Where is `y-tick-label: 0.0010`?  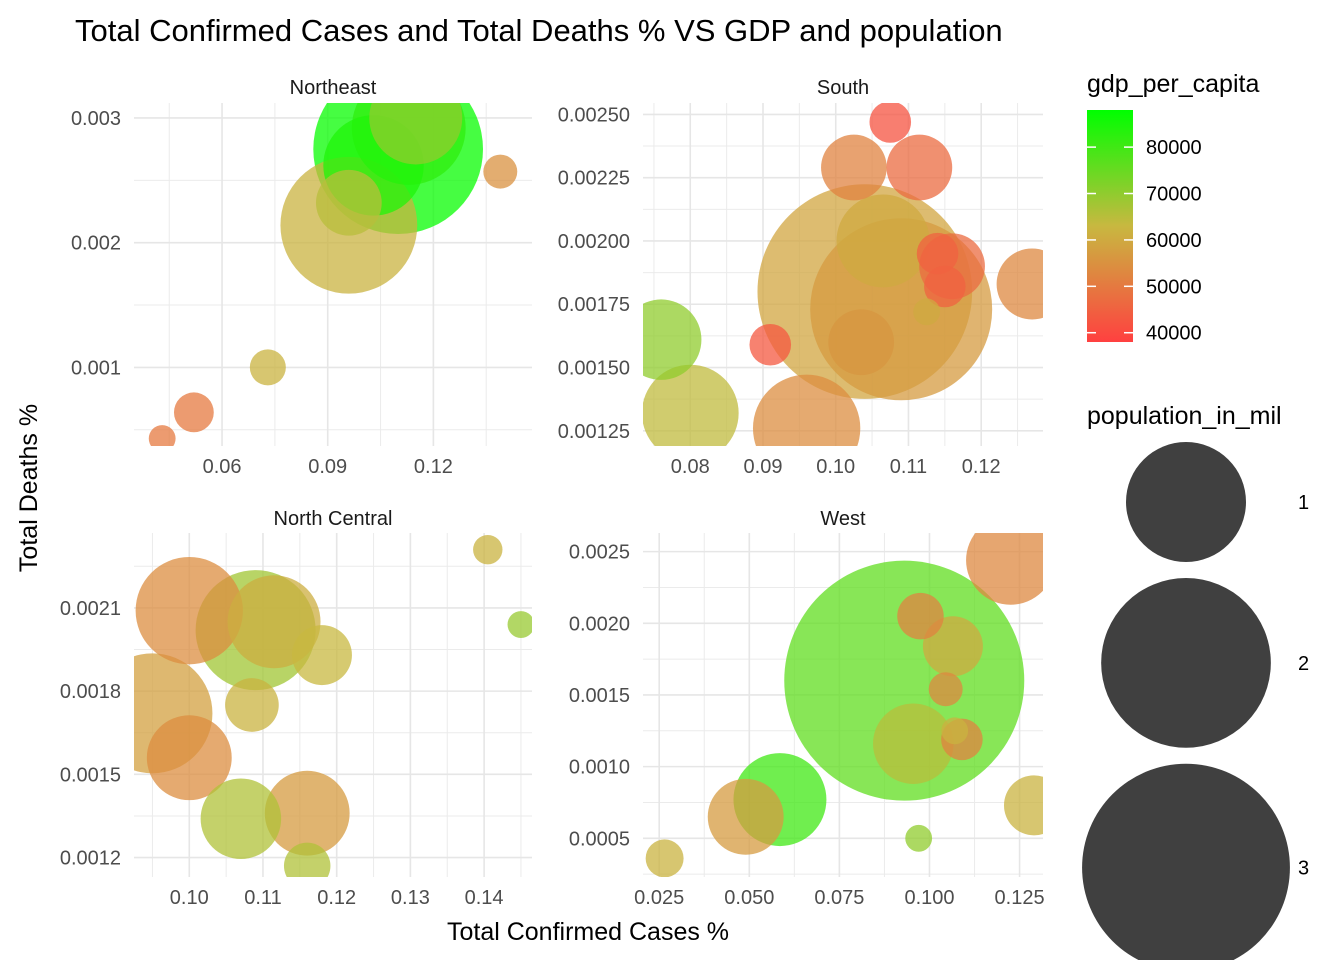
y-tick-label: 0.0010 is located at coordinates (599, 768).